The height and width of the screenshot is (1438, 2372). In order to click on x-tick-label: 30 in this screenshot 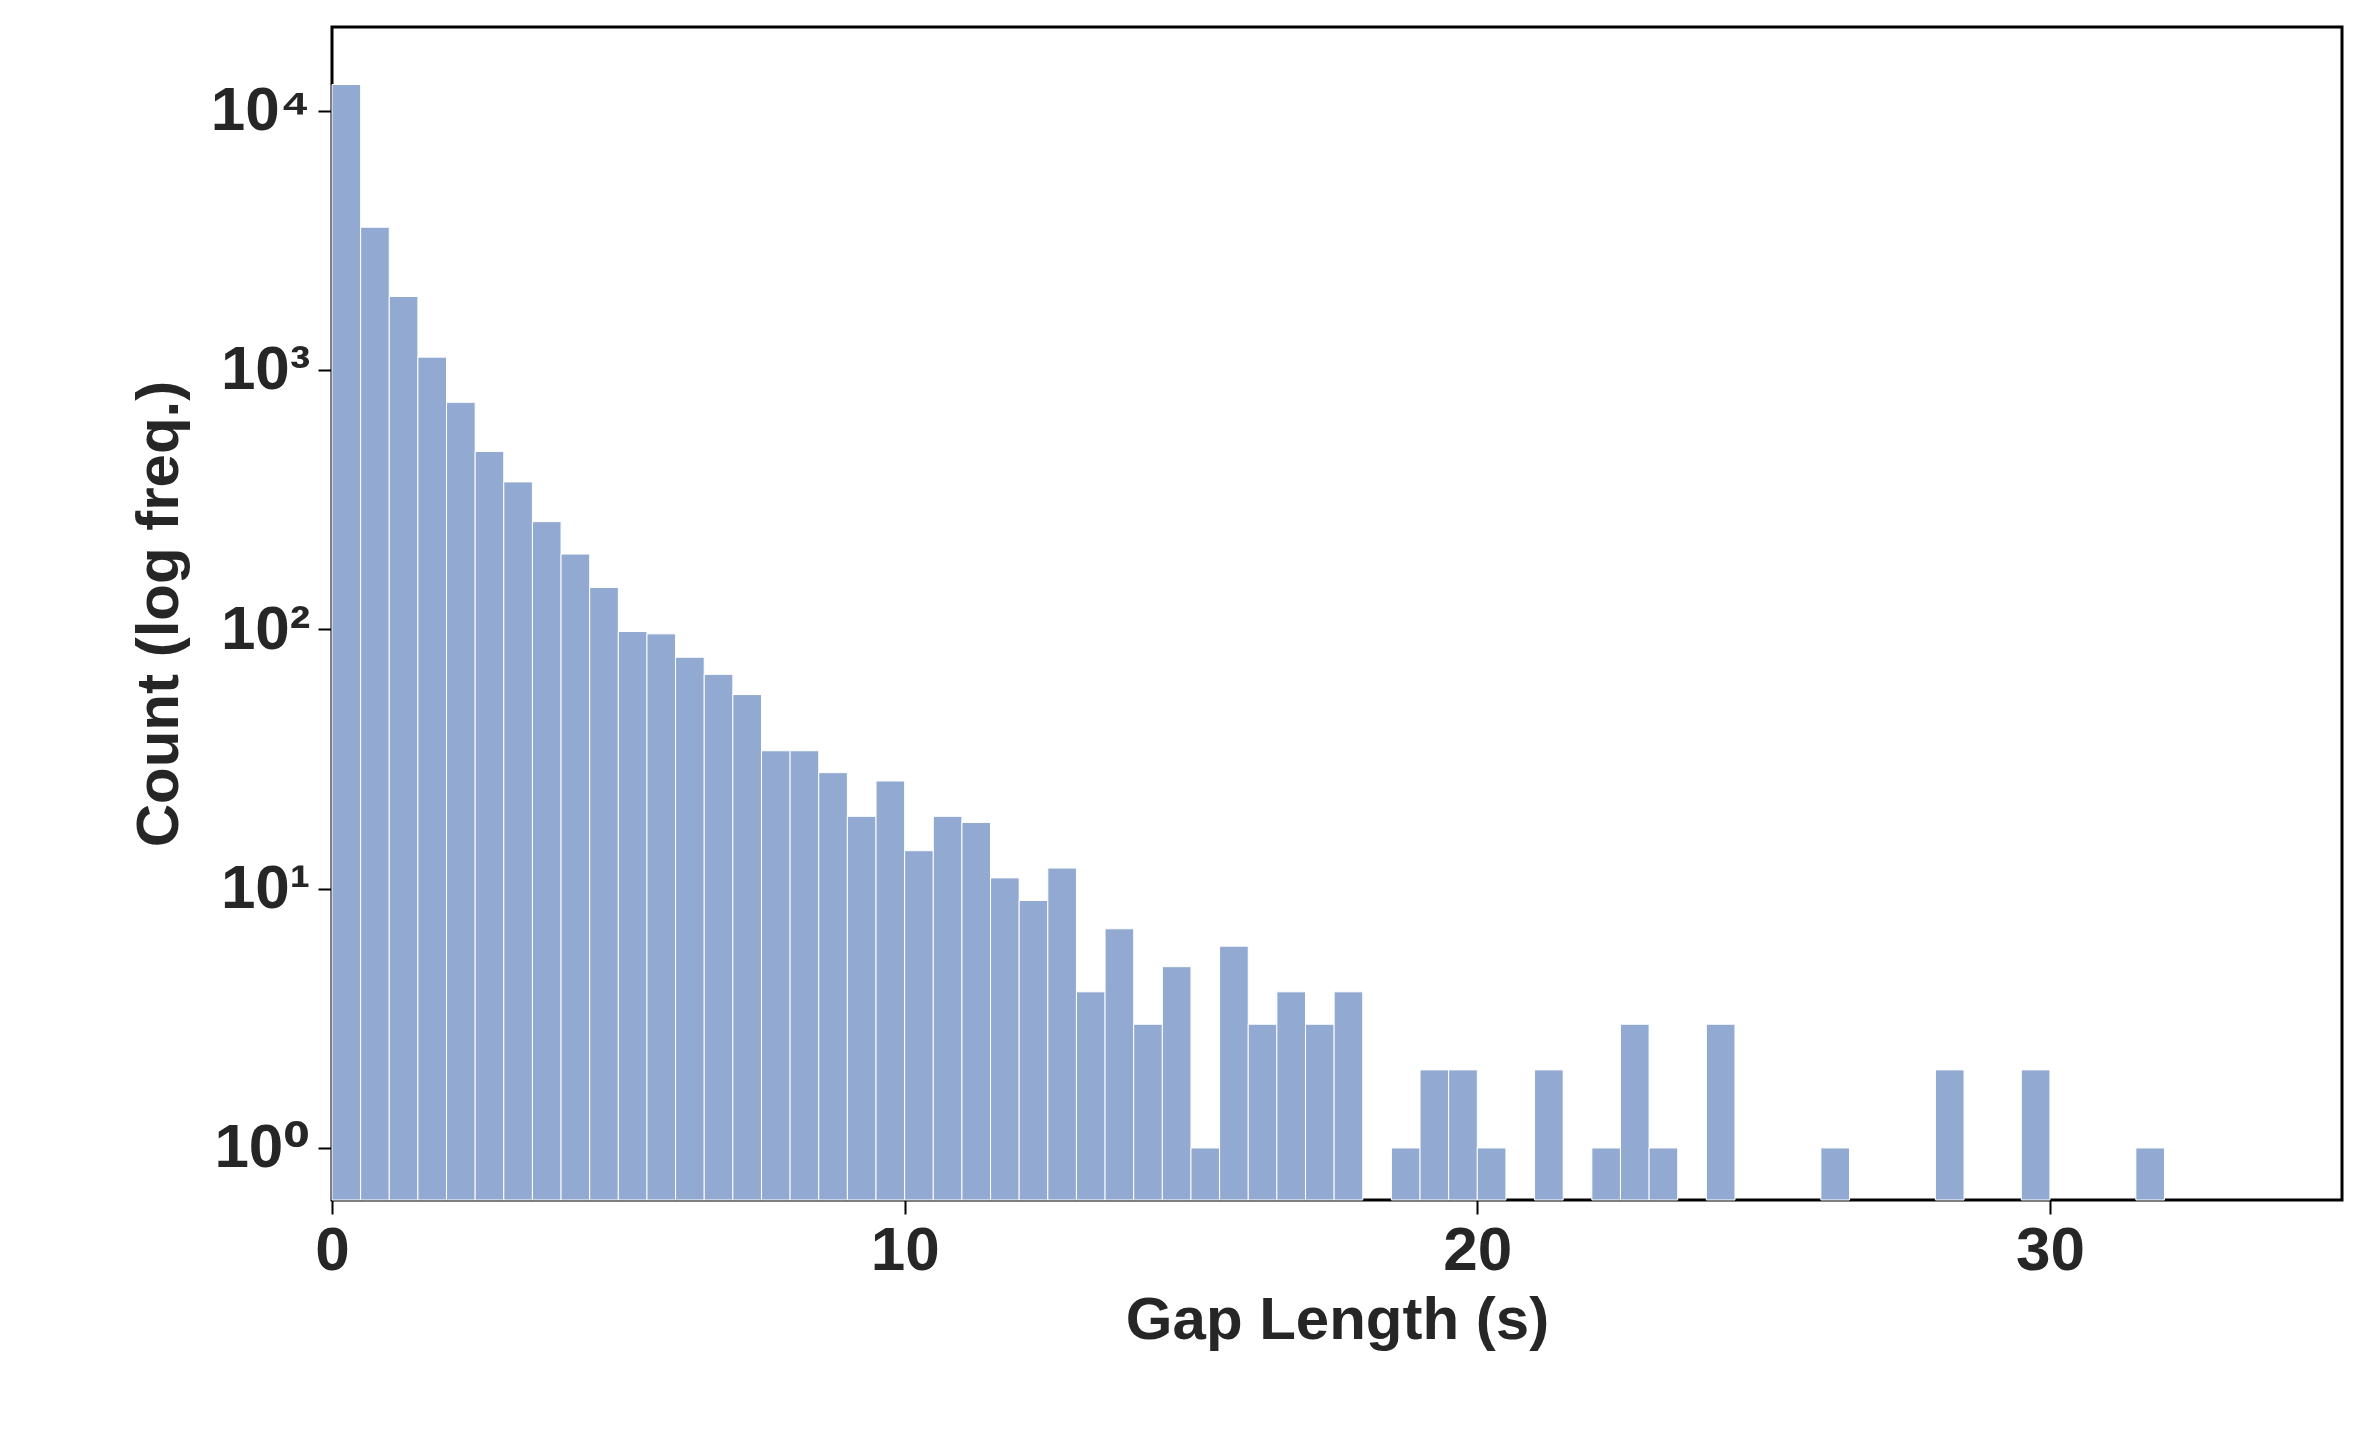, I will do `click(2050, 1248)`.